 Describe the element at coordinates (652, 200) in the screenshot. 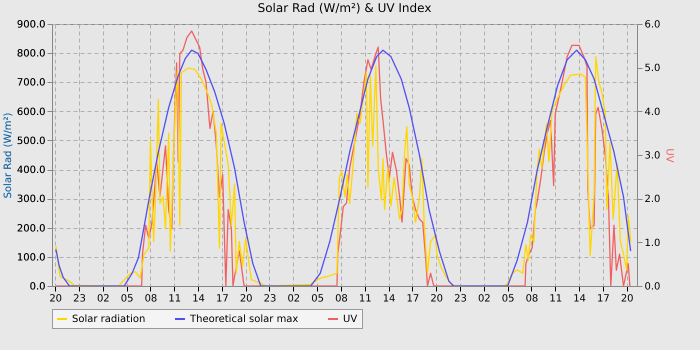

I see `y2-tick-label: 2.0` at that location.